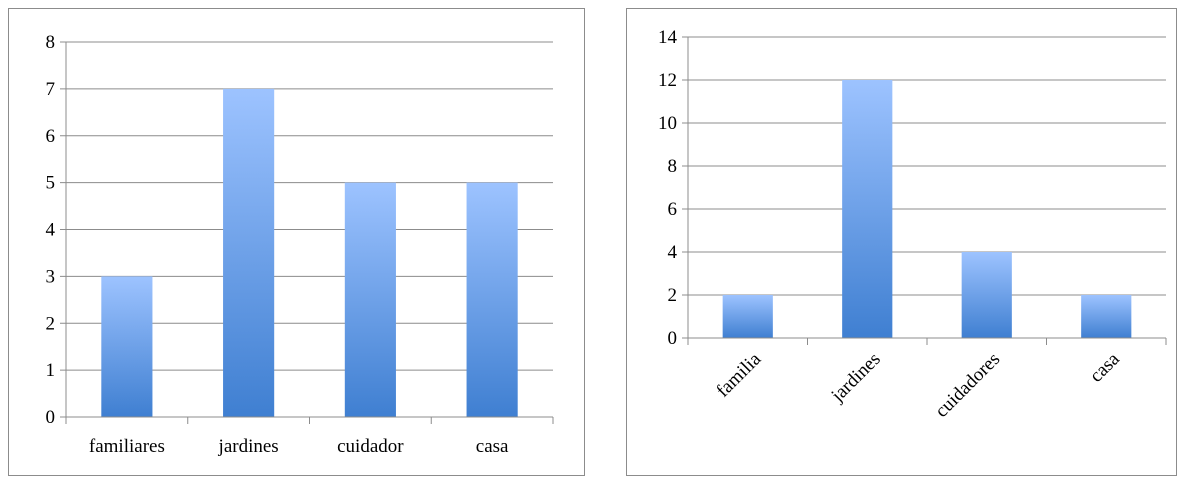 The image size is (1185, 477). Describe the element at coordinates (673, 166) in the screenshot. I see `chart-1-y-tick-label: 8` at that location.